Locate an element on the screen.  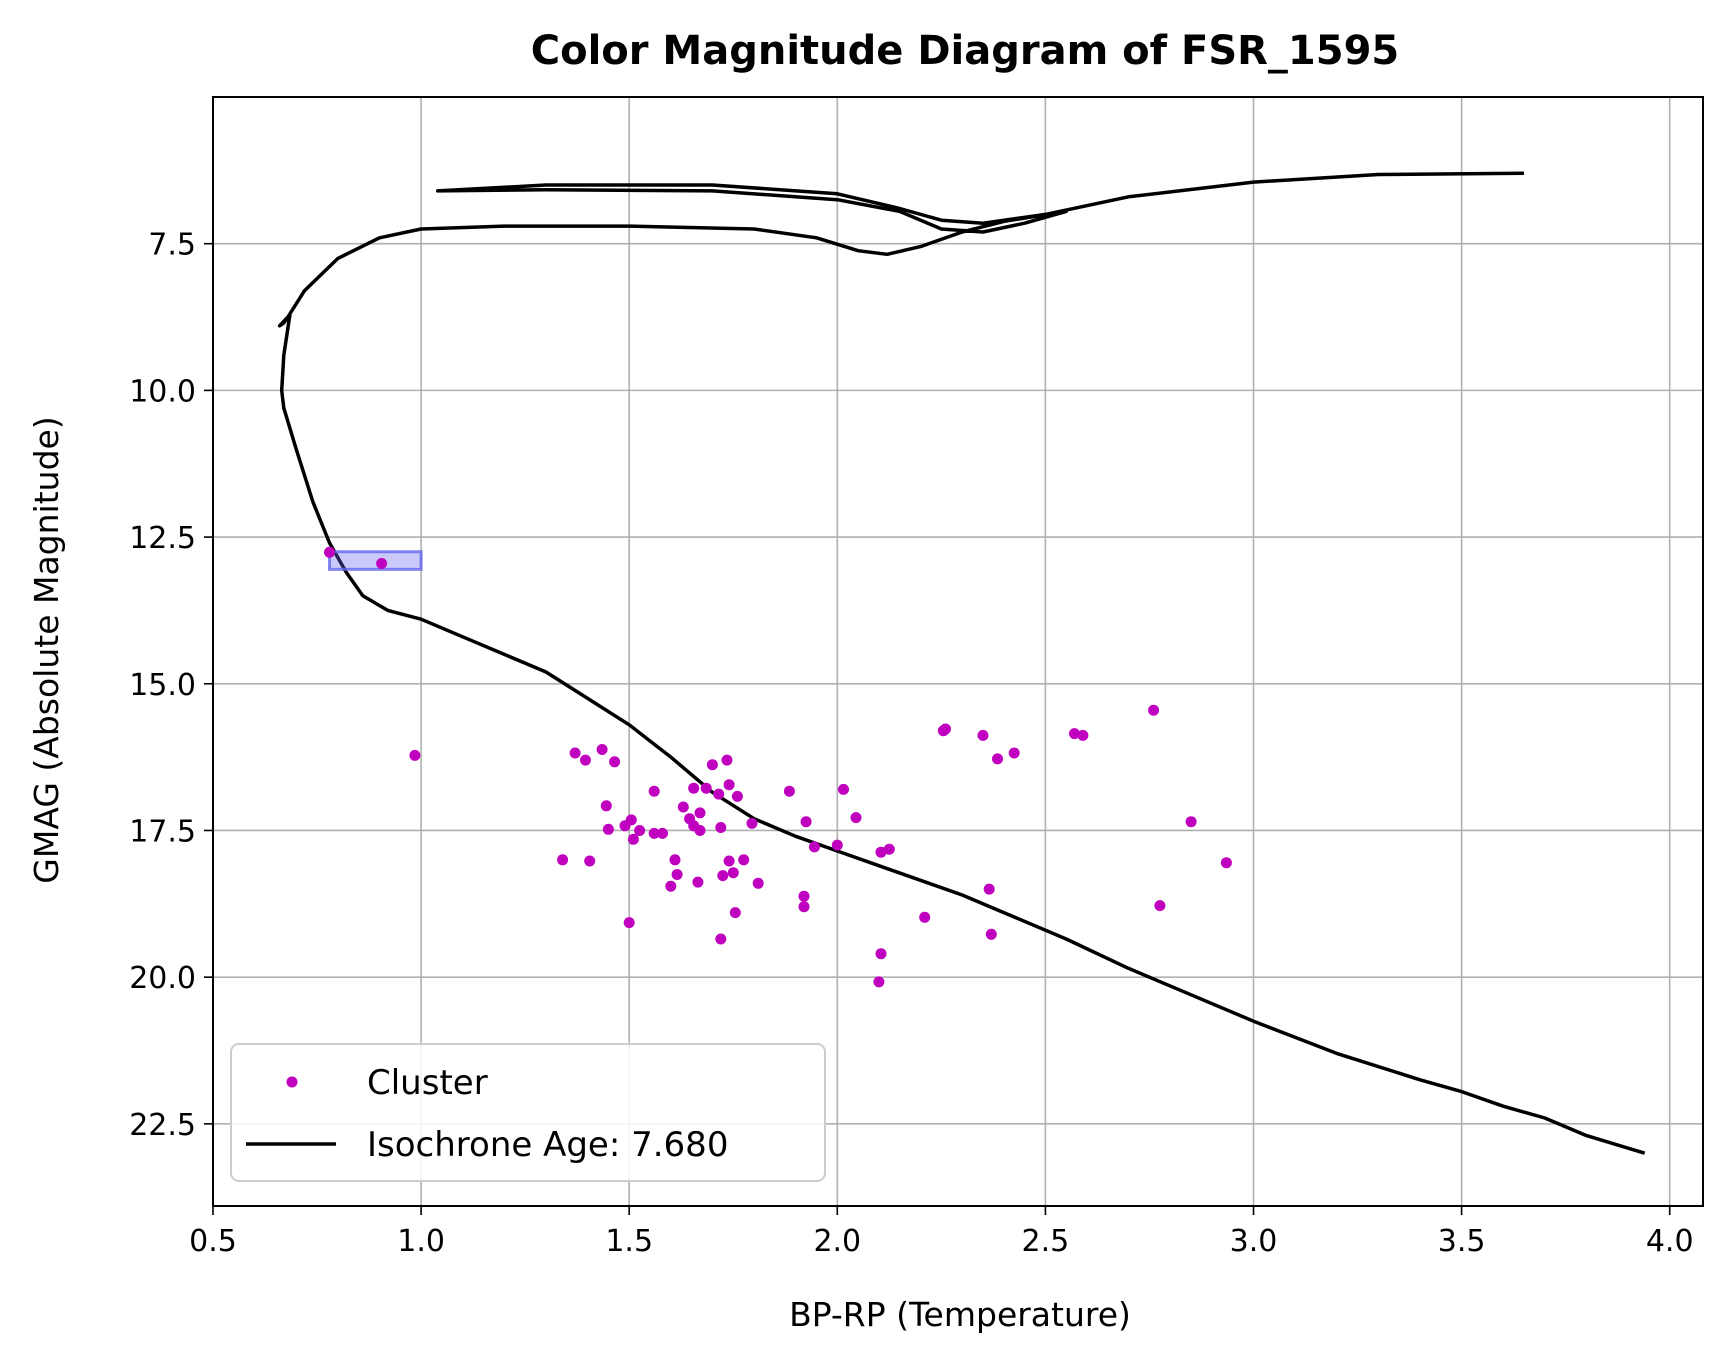
y-tick-label: 17.5 is located at coordinates (162, 831).